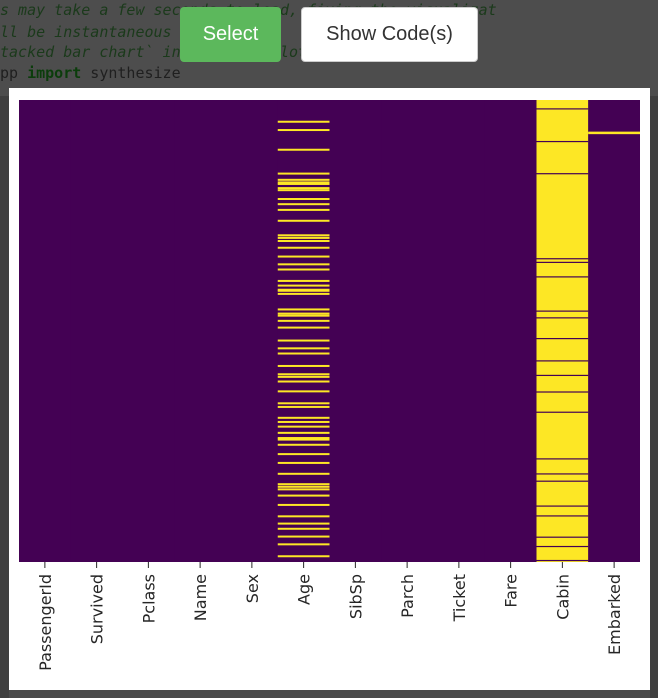  What do you see at coordinates (131, 73) in the screenshot?
I see `code-token: synthesize` at bounding box center [131, 73].